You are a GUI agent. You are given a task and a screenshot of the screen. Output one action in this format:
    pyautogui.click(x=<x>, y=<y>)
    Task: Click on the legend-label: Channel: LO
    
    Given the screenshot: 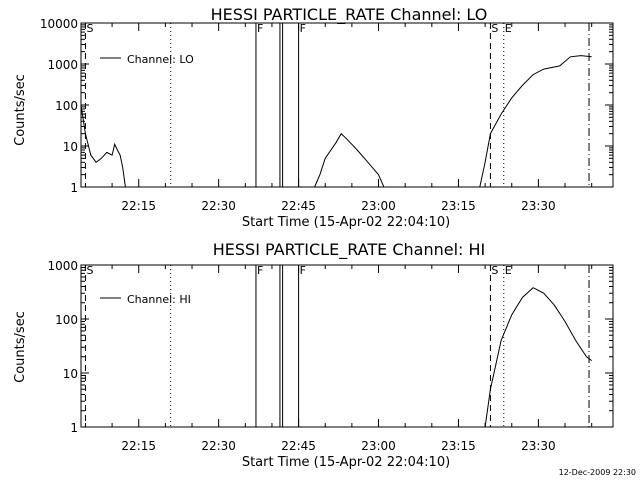 What is the action you would take?
    pyautogui.click(x=160, y=59)
    